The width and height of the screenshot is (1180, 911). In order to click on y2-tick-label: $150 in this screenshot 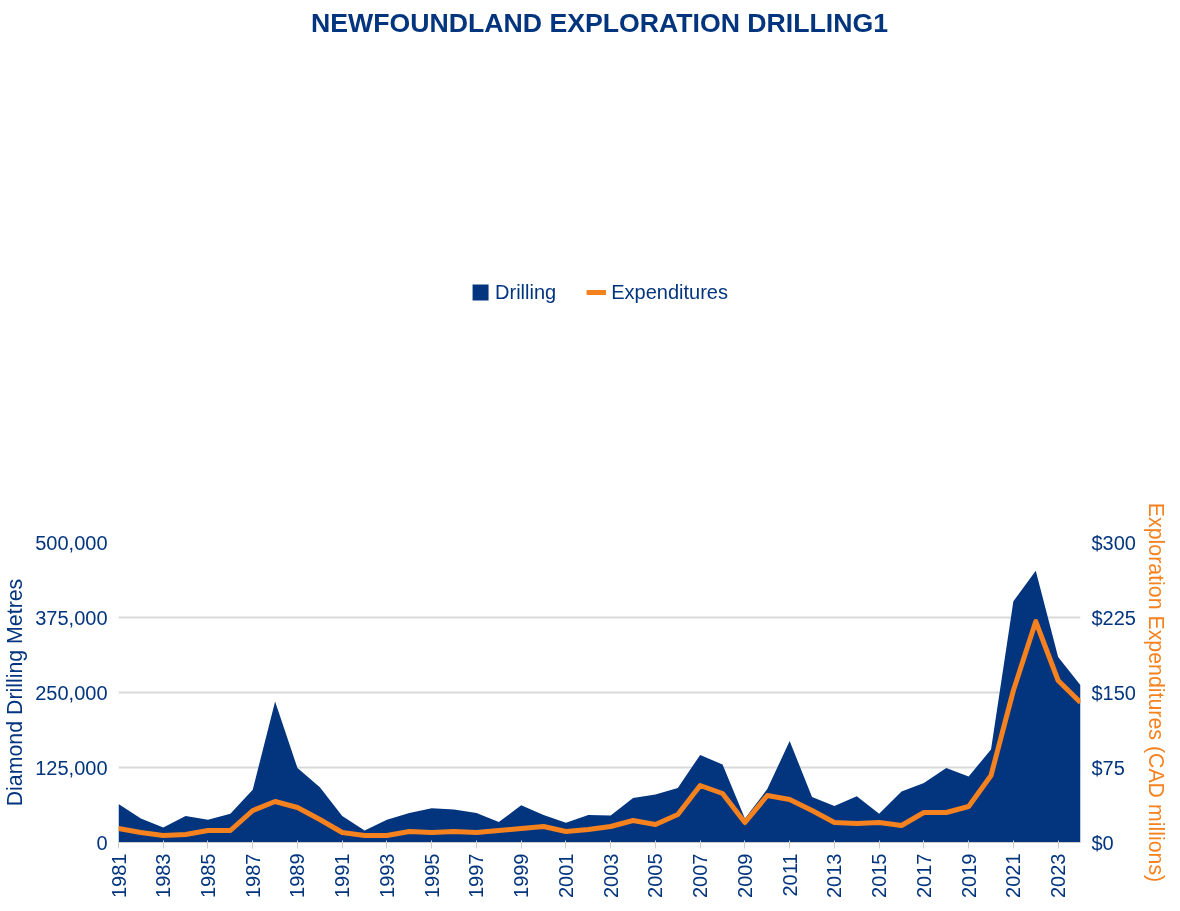, I will do `click(1113, 692)`.